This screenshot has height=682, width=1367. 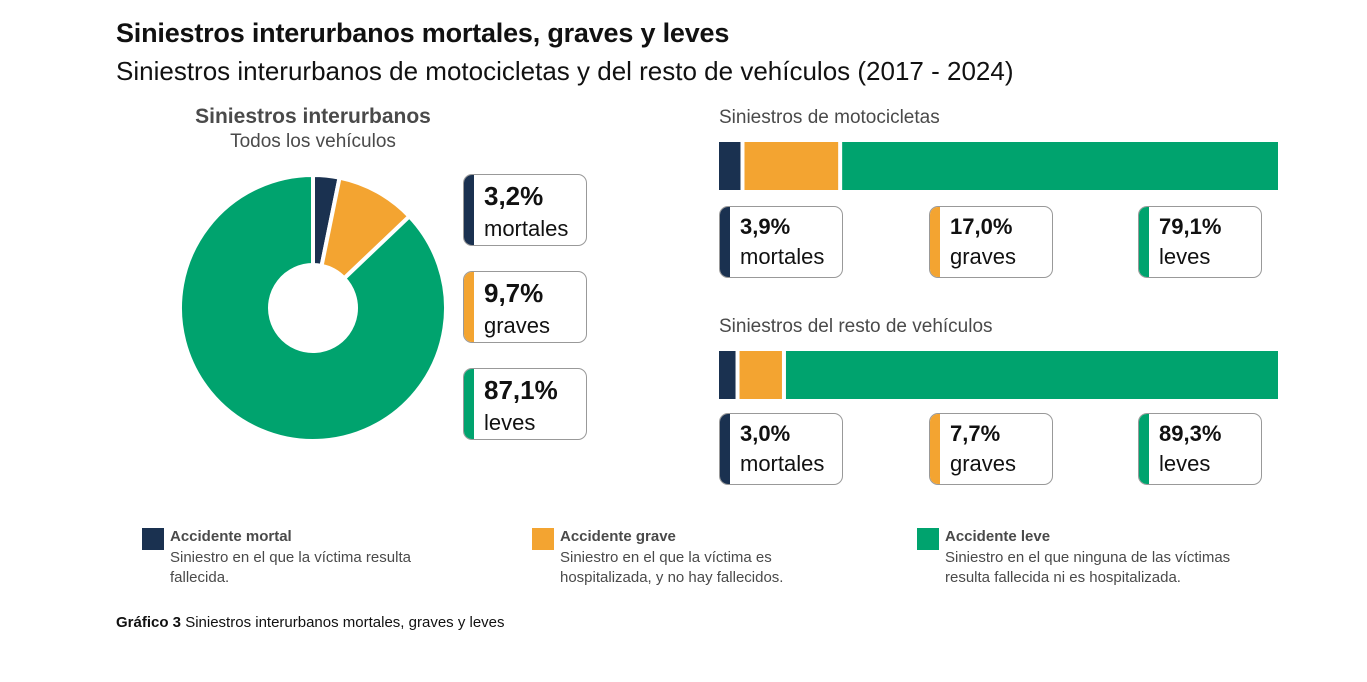 What do you see at coordinates (765, 433) in the screenshot?
I see `card-percent: 3,0%` at bounding box center [765, 433].